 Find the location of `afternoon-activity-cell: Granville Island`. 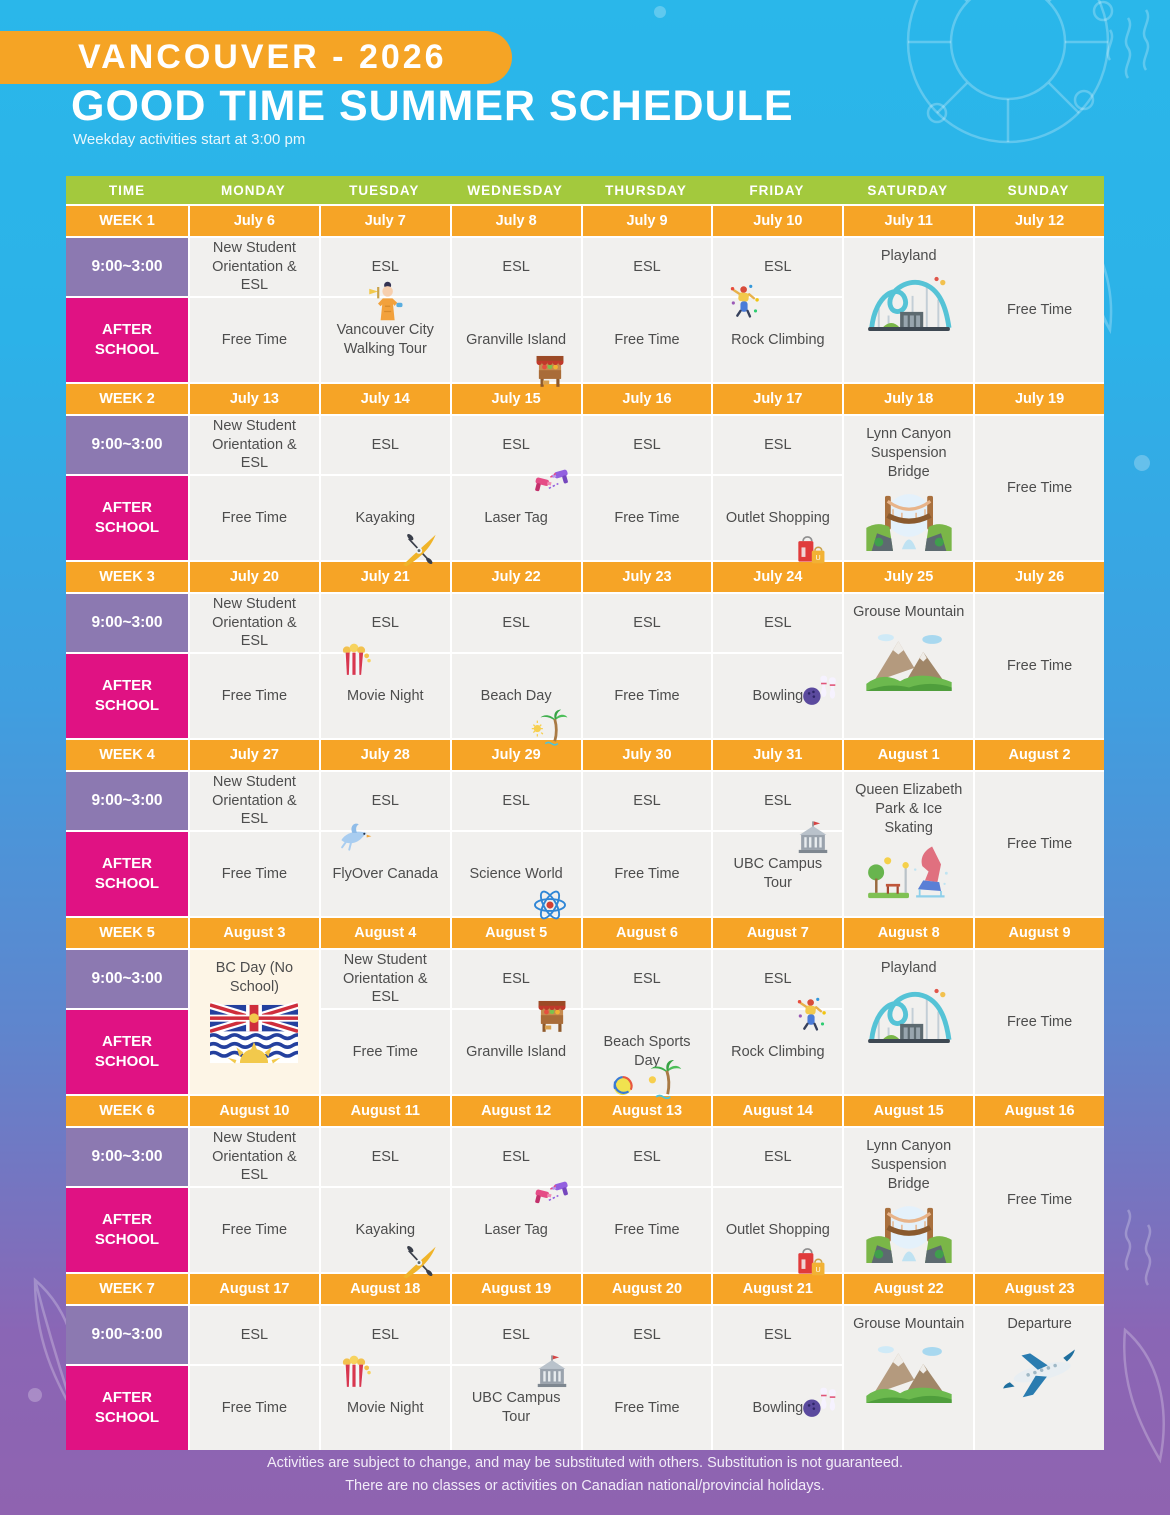

afternoon-activity-cell: Granville Island is located at coordinates (516, 1047).